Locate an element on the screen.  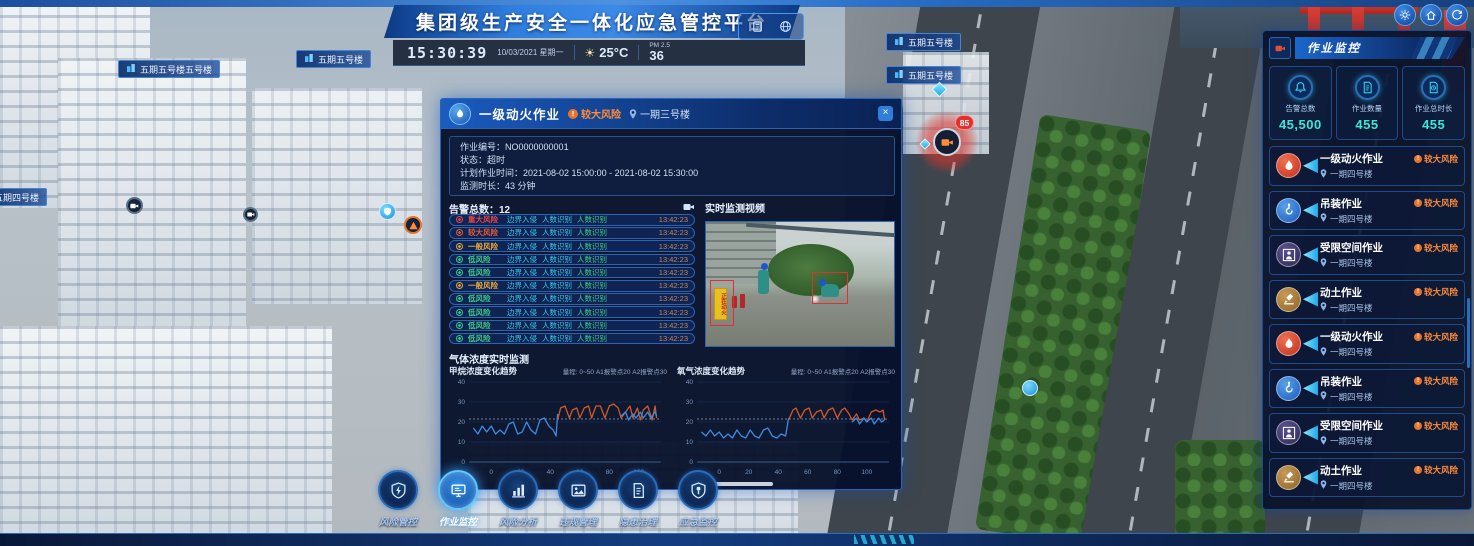
building-icon is located at coordinates (899, 75).